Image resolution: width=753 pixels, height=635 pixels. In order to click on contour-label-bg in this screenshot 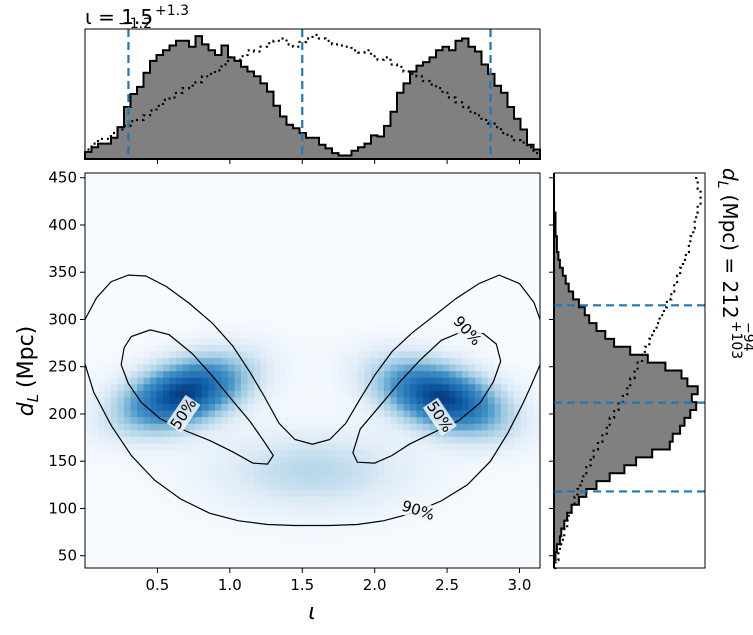, I will do `click(467, 331)`.